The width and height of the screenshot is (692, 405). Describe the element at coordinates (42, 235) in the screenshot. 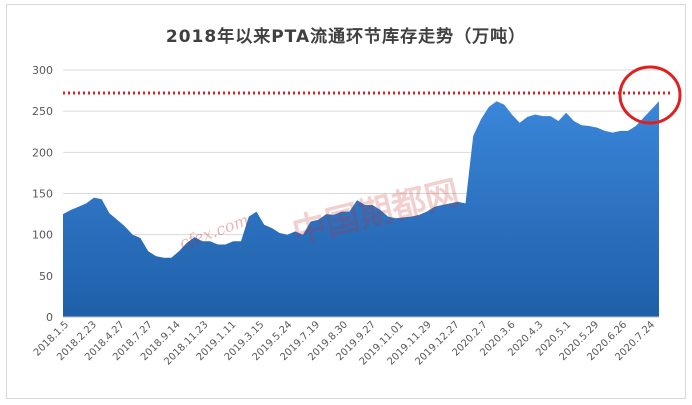

I see `y-tick-label: 100` at that location.